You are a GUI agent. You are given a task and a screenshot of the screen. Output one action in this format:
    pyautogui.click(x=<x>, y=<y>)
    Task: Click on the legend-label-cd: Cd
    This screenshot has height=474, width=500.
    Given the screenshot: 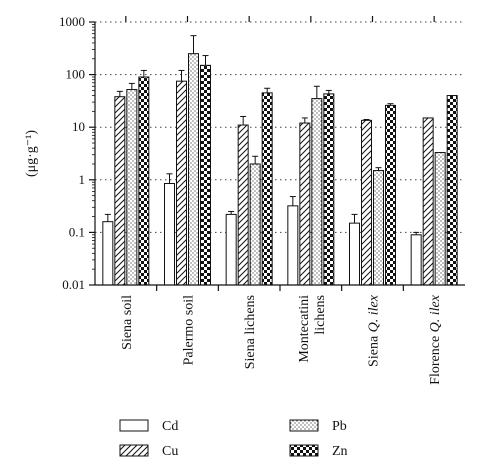 What is the action you would take?
    pyautogui.click(x=170, y=426)
    